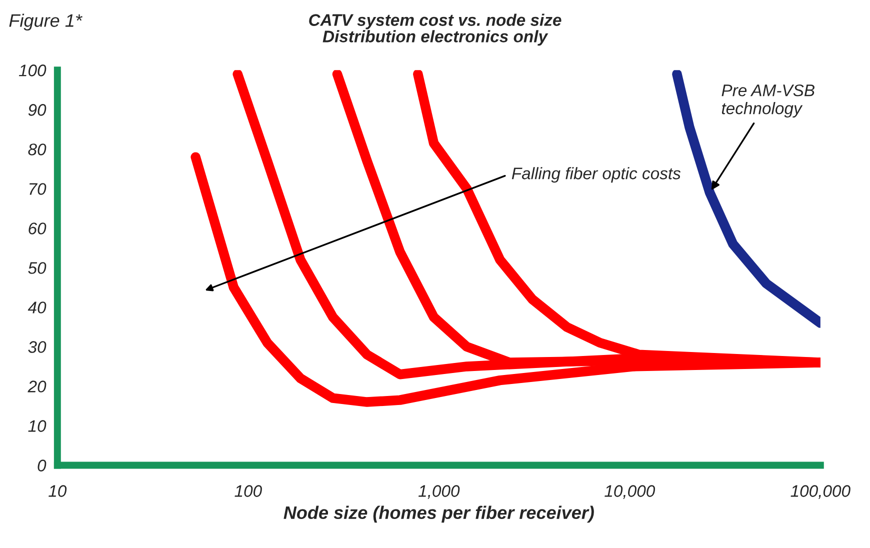 The height and width of the screenshot is (548, 870). What do you see at coordinates (37, 268) in the screenshot?
I see `y-tick-label: 50` at bounding box center [37, 268].